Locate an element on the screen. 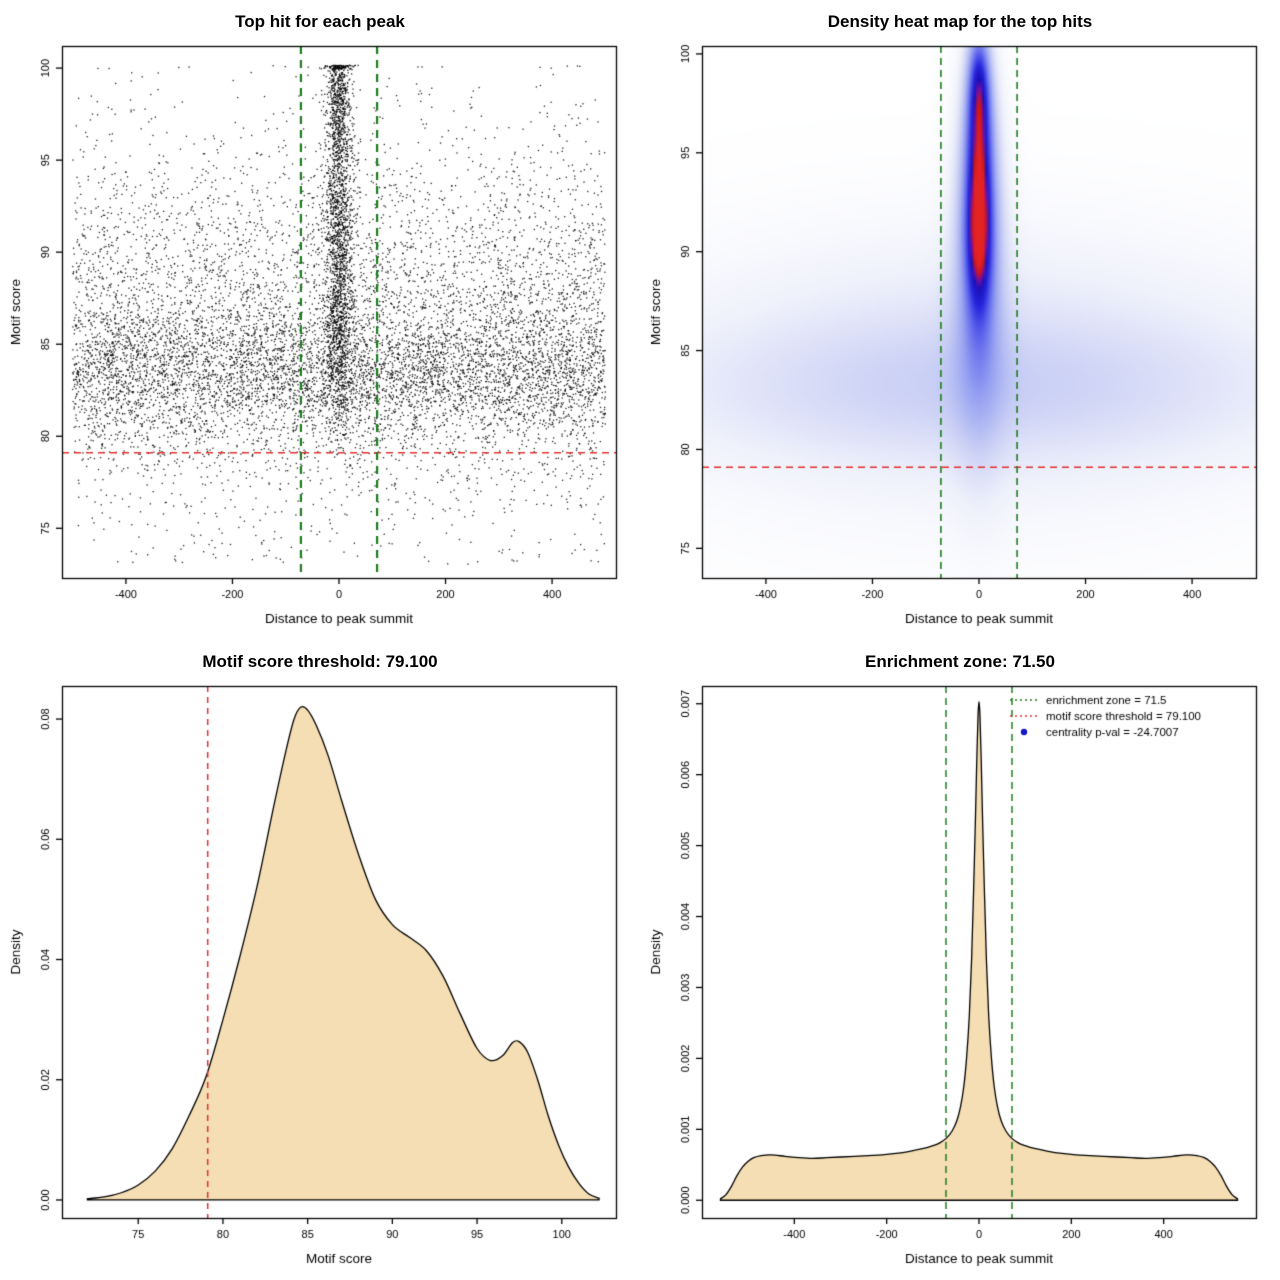 The height and width of the screenshot is (1280, 1280). heatmap-plot-title: Density heat map for the top hits is located at coordinates (960, 21).